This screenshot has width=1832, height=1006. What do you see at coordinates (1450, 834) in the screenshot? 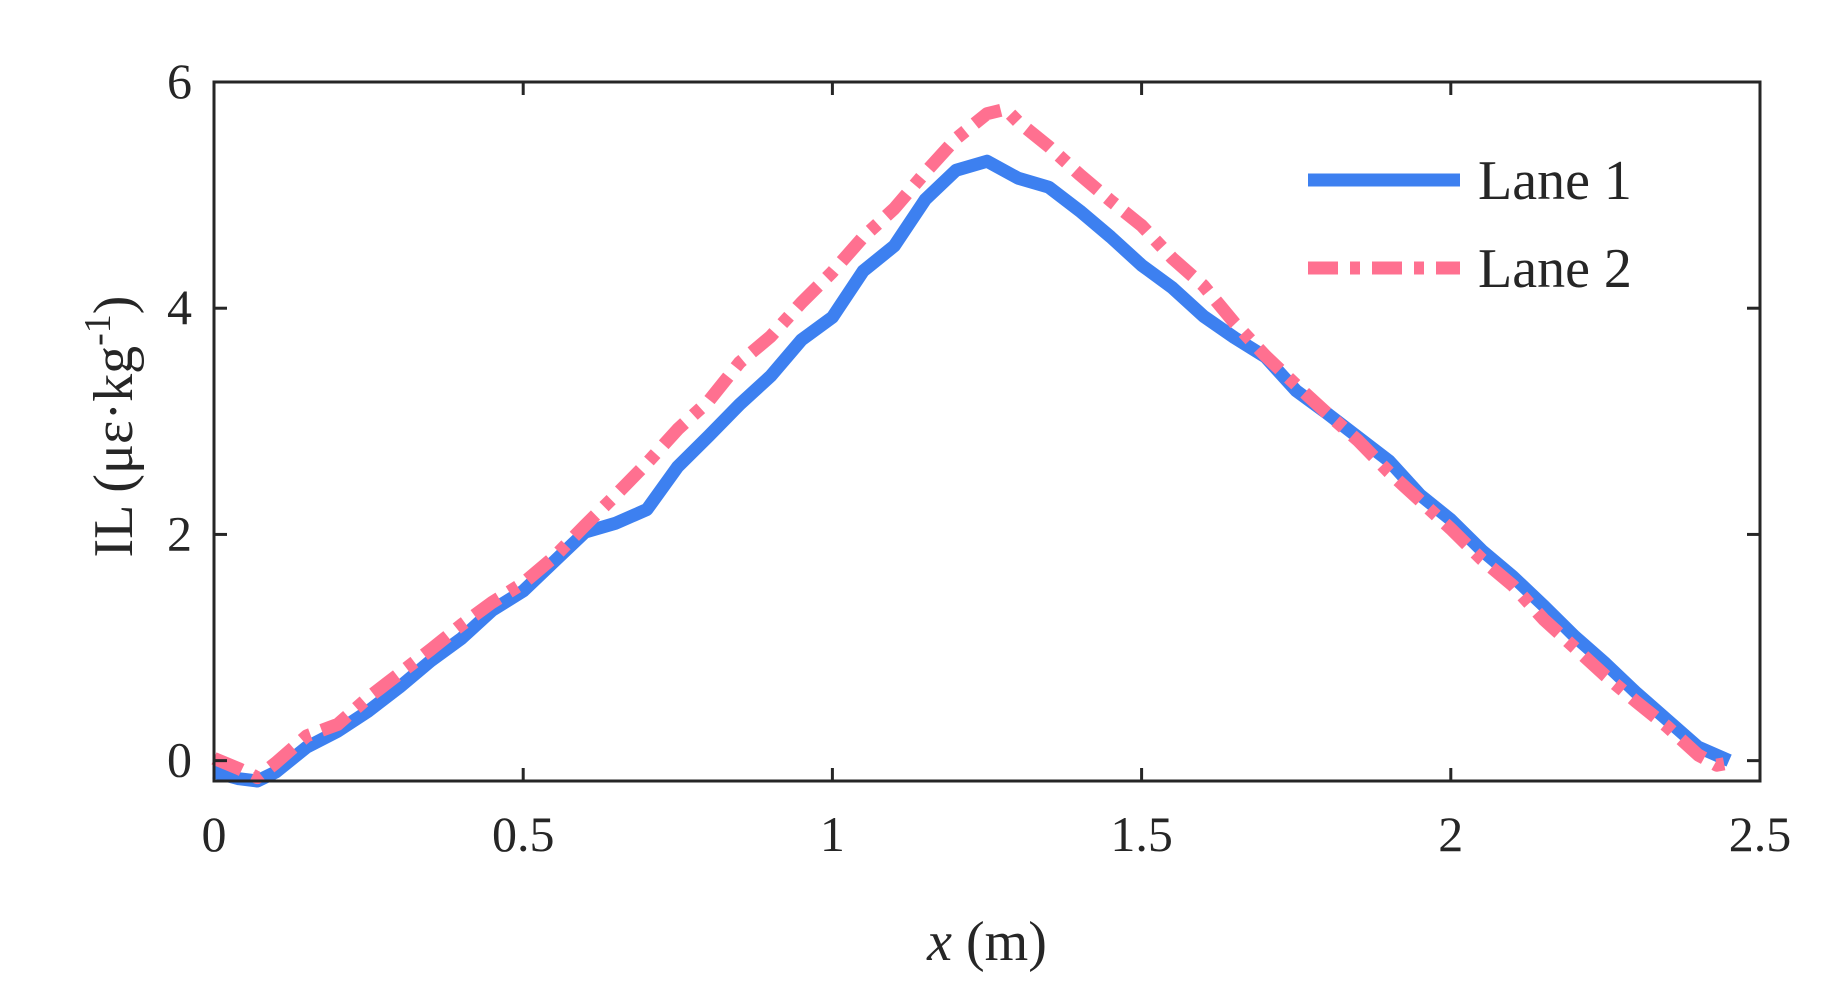
I see `x-tick-label: 2` at bounding box center [1450, 834].